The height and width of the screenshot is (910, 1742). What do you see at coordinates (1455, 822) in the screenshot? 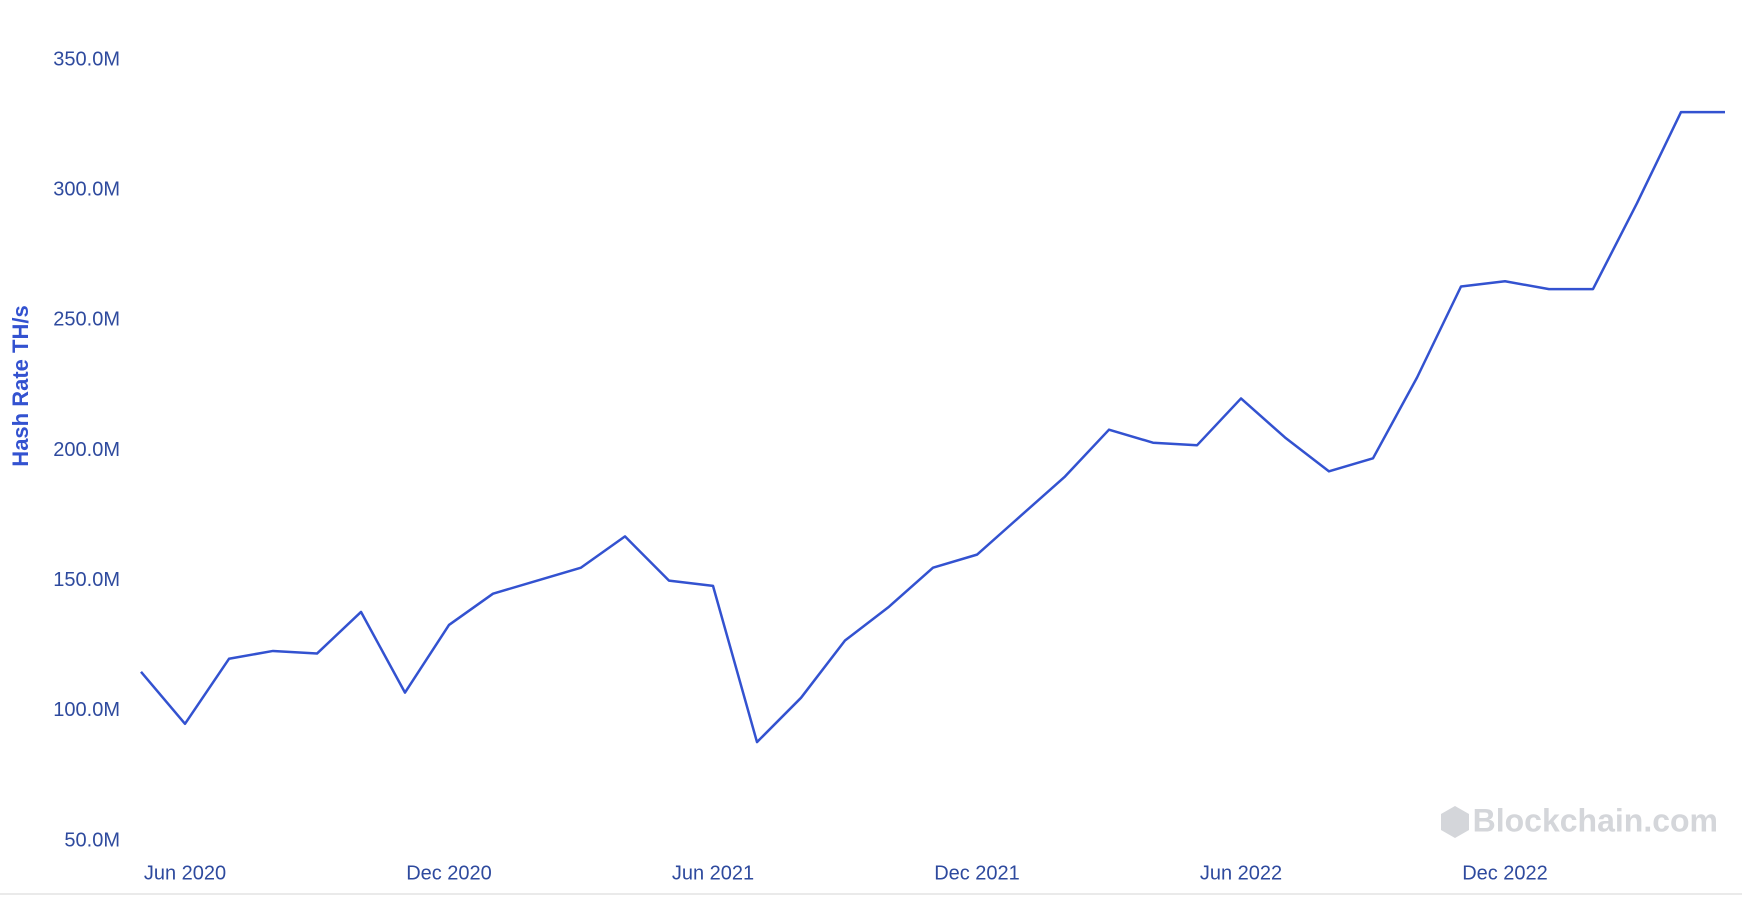
I see `watermark-logo` at bounding box center [1455, 822].